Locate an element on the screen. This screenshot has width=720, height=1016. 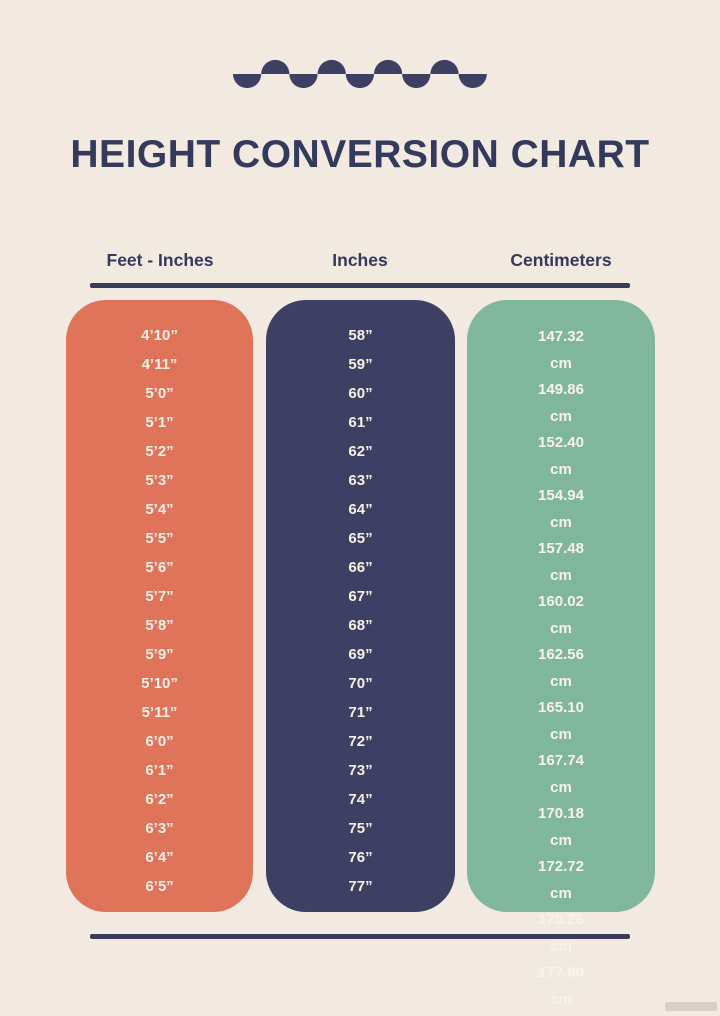
list-item: 58” is located at coordinates (360, 335).